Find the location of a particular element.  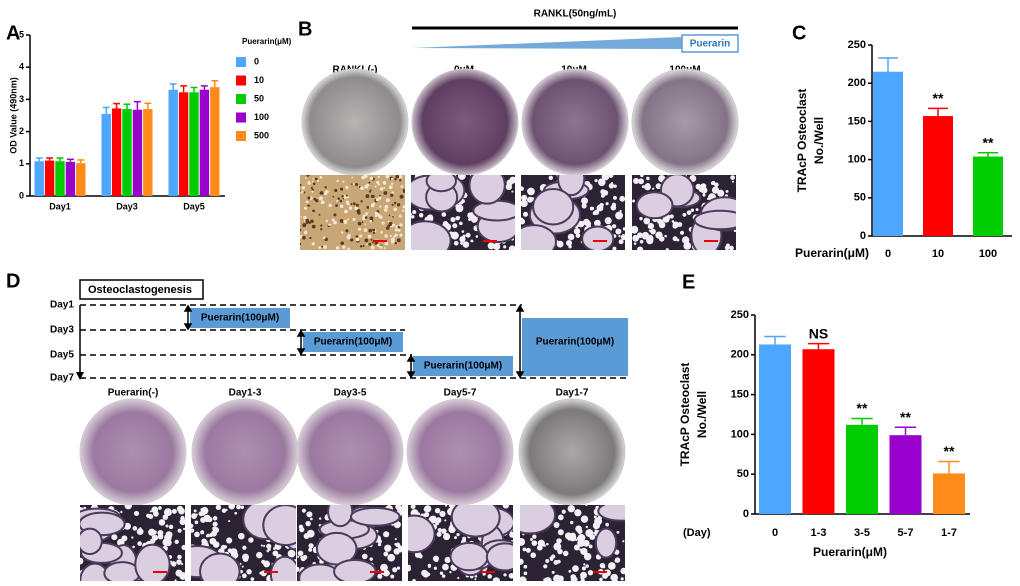

drug-box is located at coordinates (710, 43).